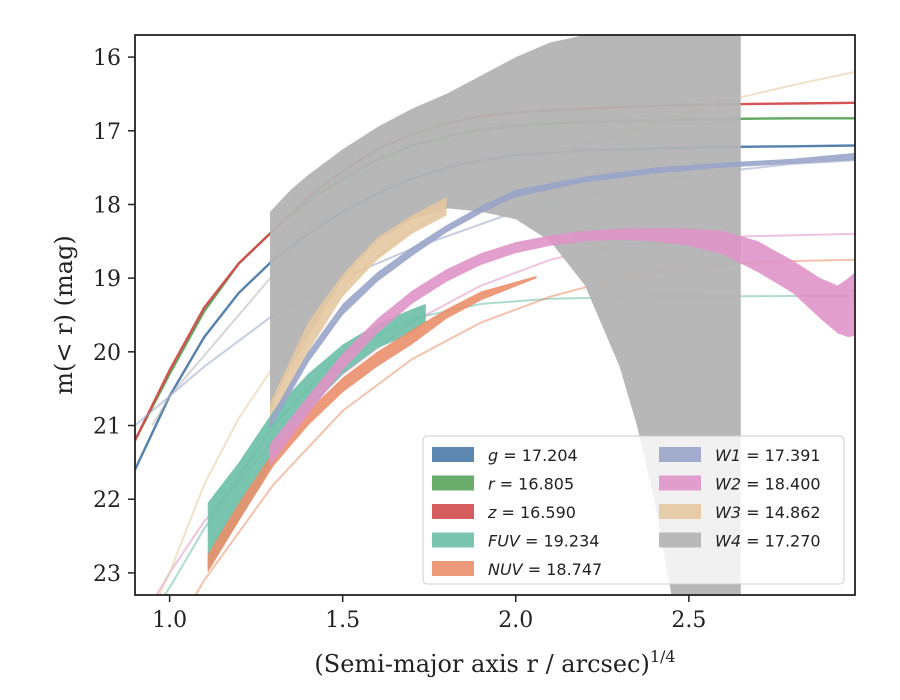  What do you see at coordinates (688, 620) in the screenshot?
I see `x-tick-label: 2.5` at bounding box center [688, 620].